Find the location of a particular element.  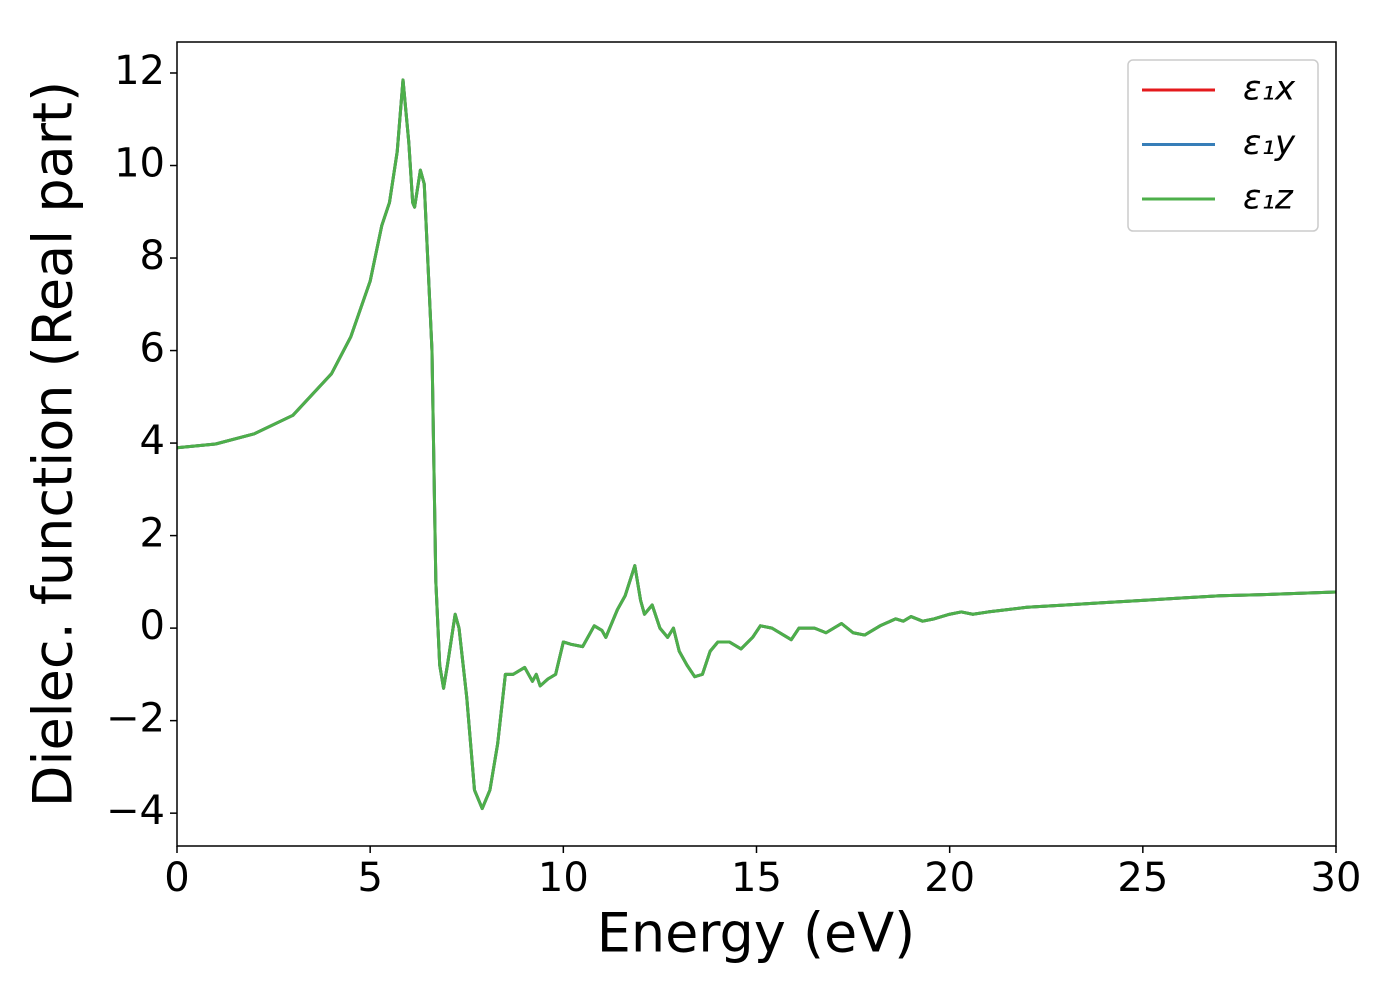

x-tick-label: 30 is located at coordinates (1336, 878).